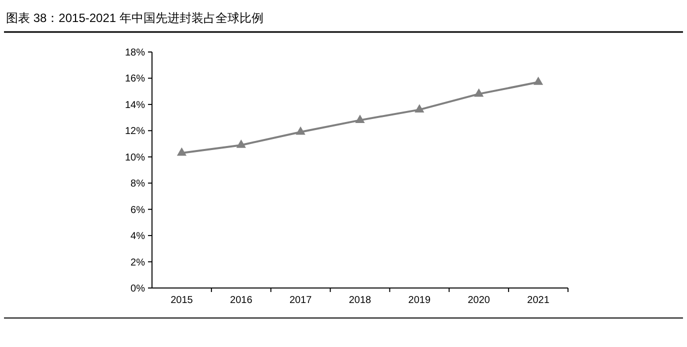 This screenshot has width=687, height=347. What do you see at coordinates (300, 300) in the screenshot?
I see `x-tick-label: 2017` at bounding box center [300, 300].